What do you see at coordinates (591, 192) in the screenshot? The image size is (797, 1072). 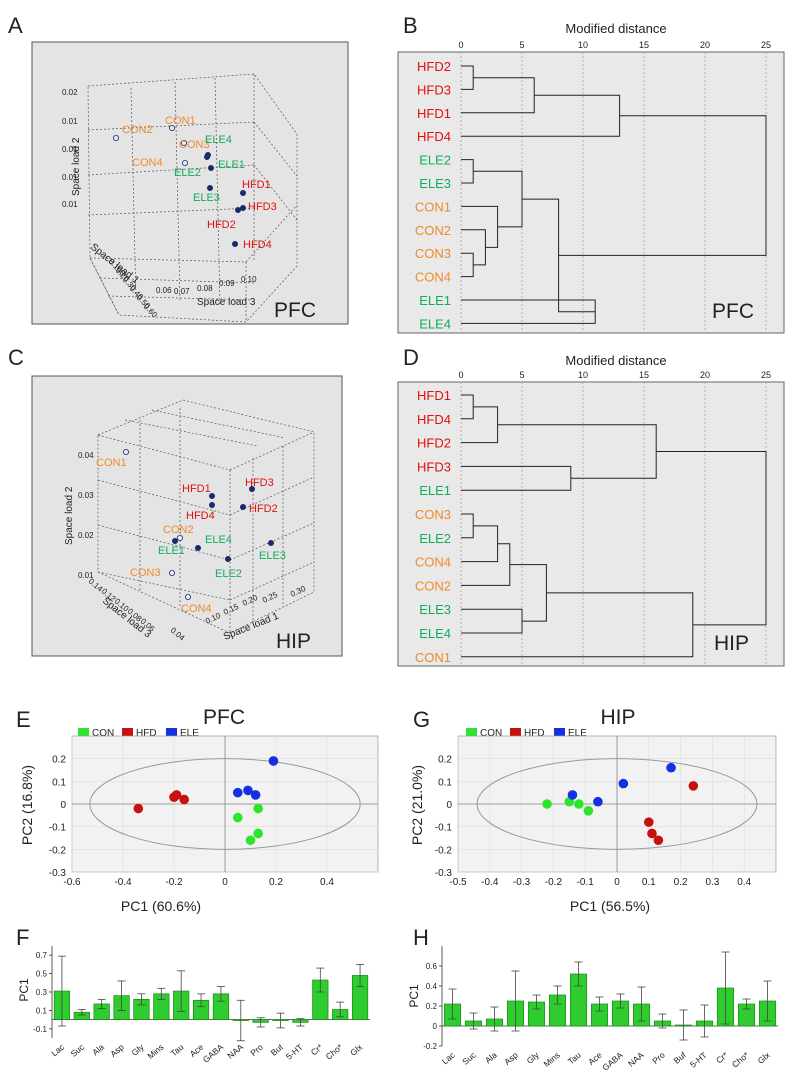 I see `b-frame` at bounding box center [591, 192].